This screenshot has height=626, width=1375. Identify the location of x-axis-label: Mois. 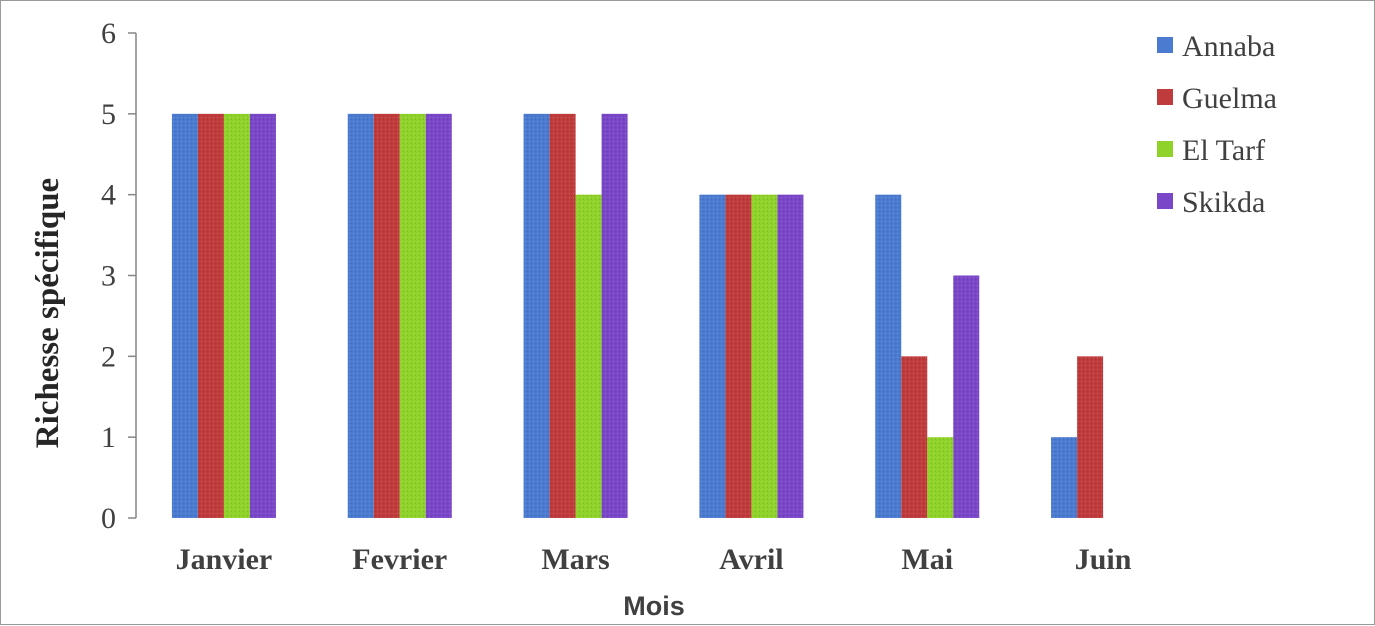
(654, 606).